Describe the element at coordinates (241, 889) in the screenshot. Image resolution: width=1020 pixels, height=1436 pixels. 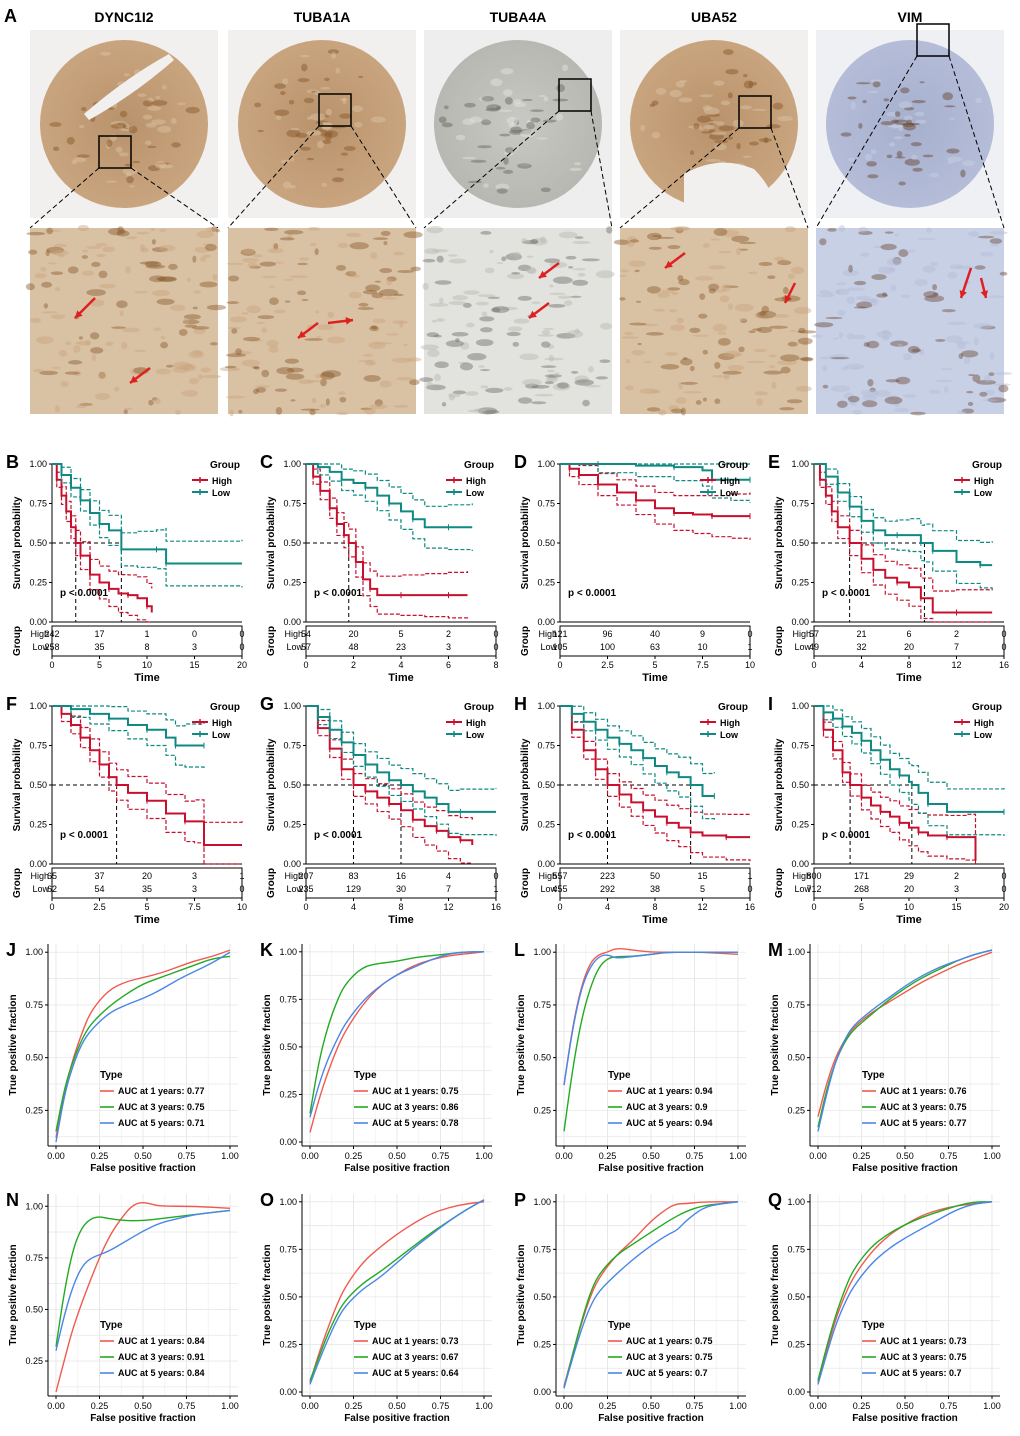
I see `risk-count: 0` at that location.